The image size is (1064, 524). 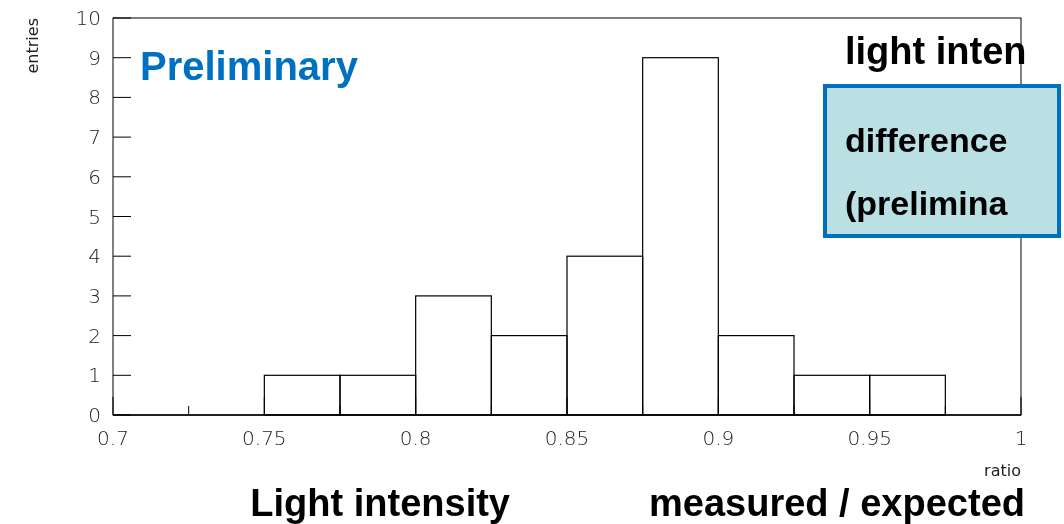 I want to click on annotation: (prelimina, so click(x=927, y=203).